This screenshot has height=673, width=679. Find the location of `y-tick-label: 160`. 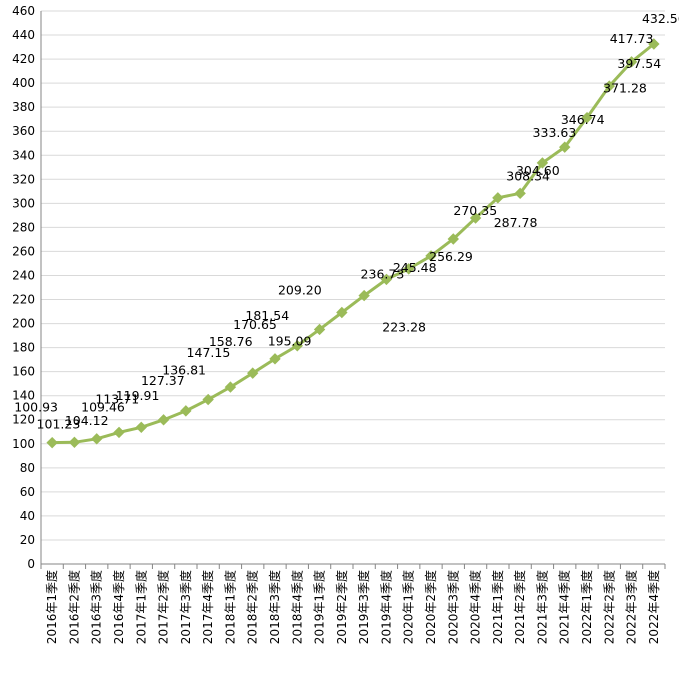

y-tick-label: 160 is located at coordinates (23, 372).